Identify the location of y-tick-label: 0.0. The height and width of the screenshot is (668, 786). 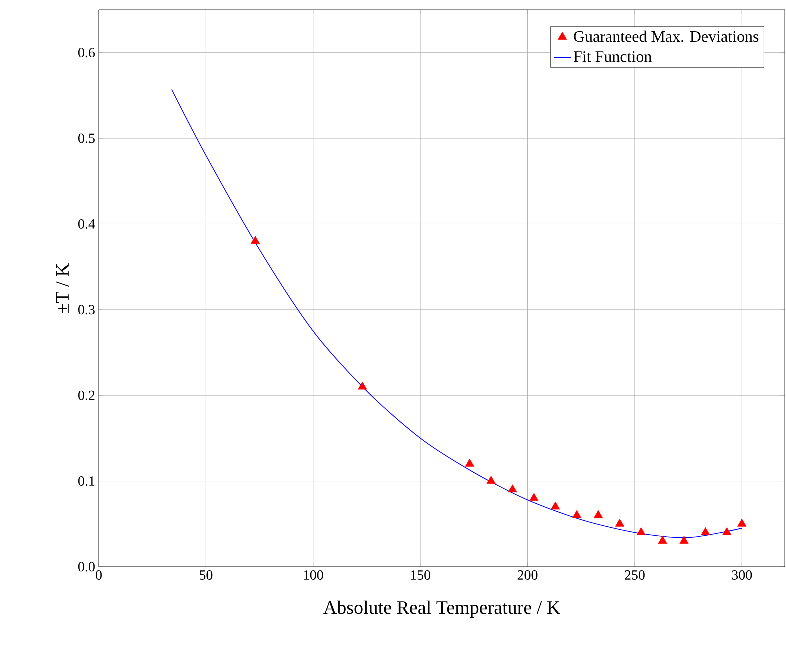
(86, 567).